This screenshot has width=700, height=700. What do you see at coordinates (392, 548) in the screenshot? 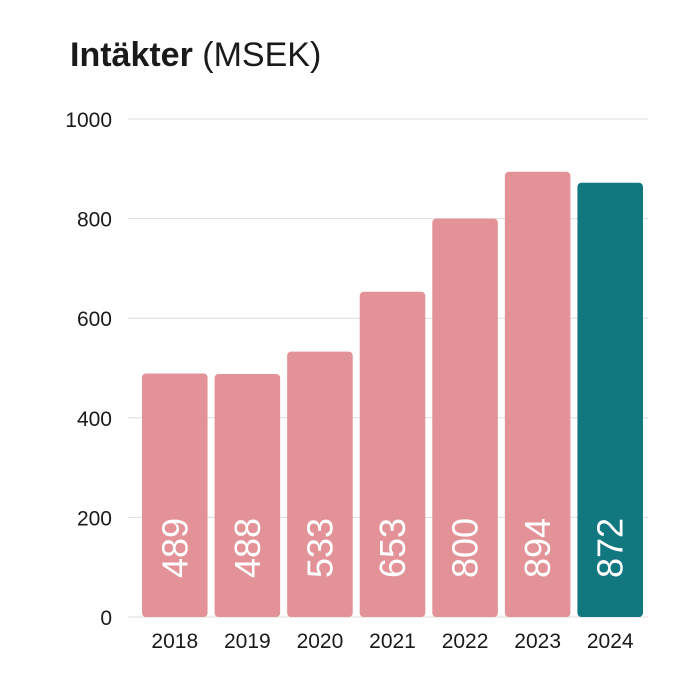
I see `bar-value-label: 653` at bounding box center [392, 548].